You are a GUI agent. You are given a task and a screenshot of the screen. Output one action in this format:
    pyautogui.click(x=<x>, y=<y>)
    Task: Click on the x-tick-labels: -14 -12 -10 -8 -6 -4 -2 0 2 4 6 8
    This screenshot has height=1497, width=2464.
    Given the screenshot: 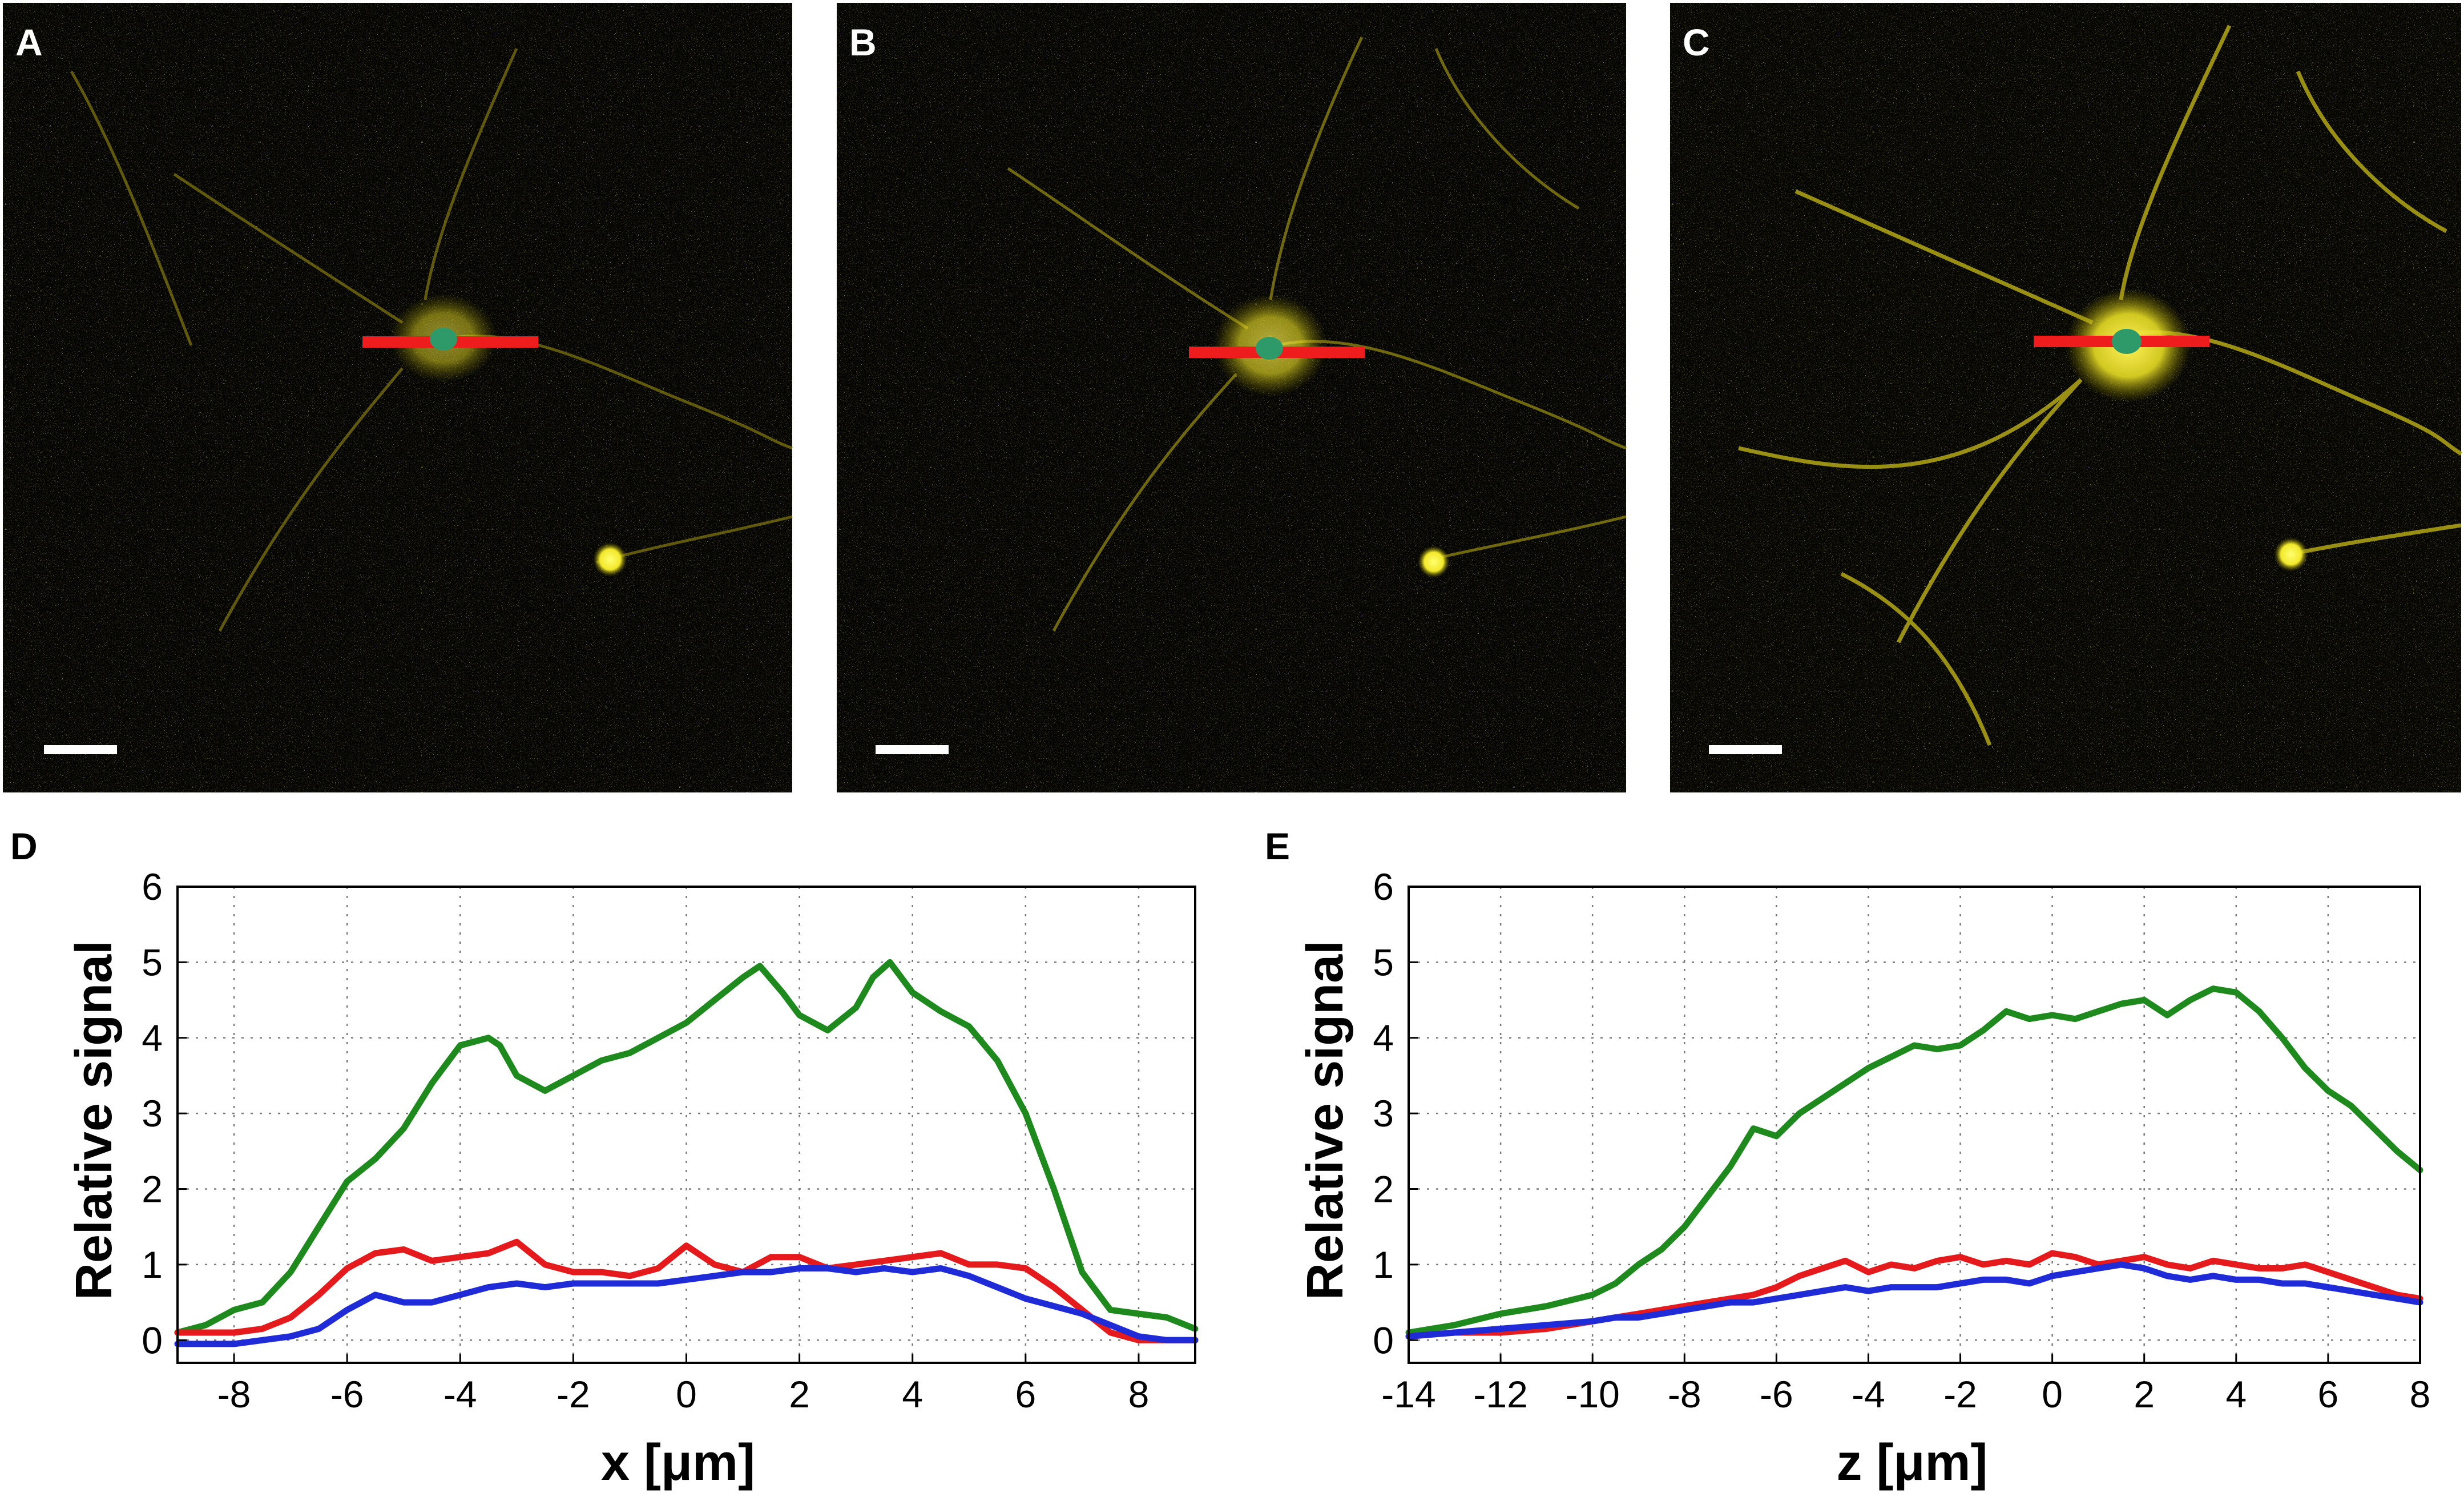 What is the action you would take?
    pyautogui.click(x=1905, y=1384)
    